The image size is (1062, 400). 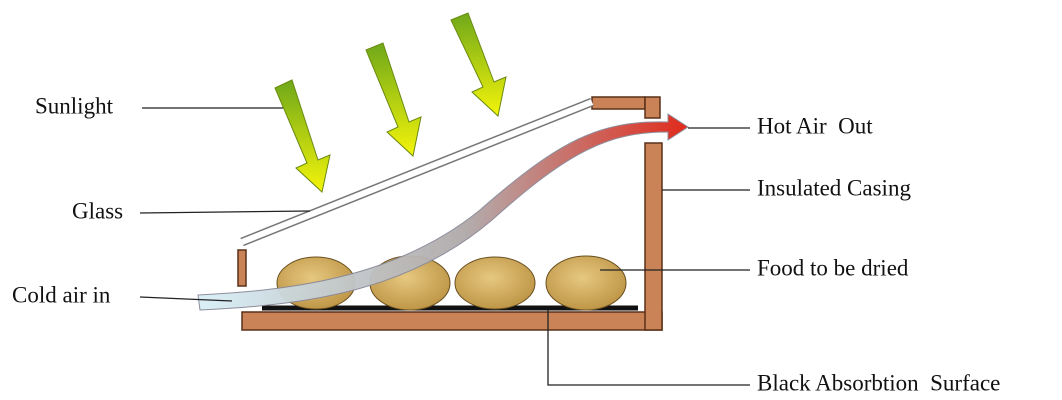 I want to click on label: Hot Air Out, so click(x=815, y=125).